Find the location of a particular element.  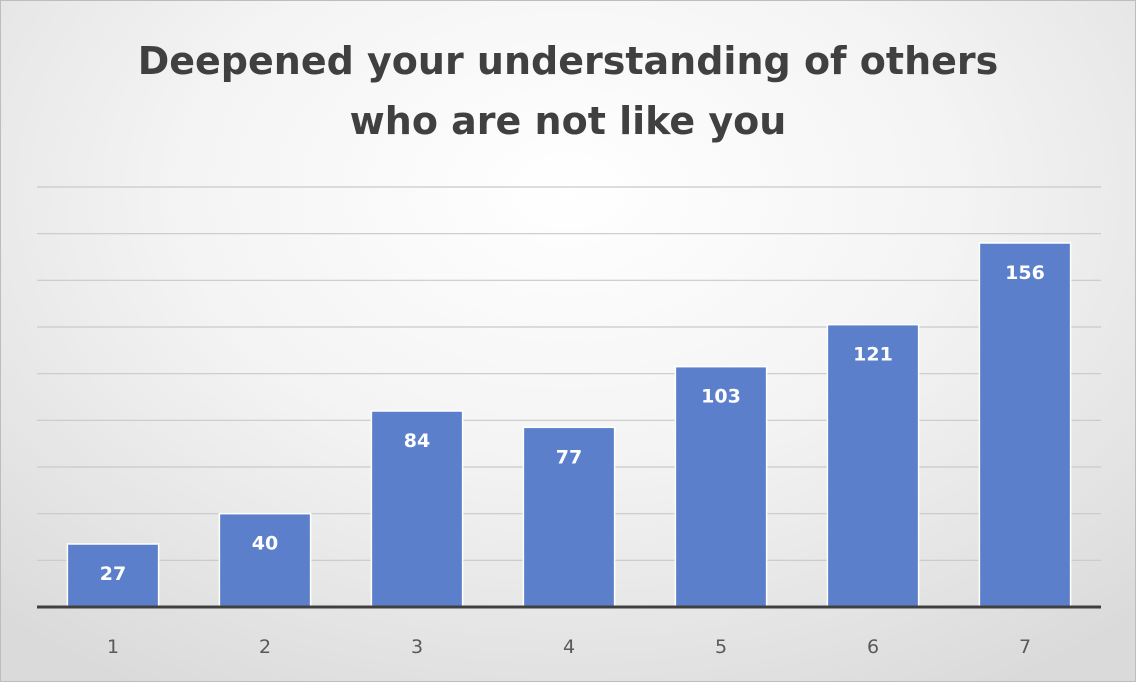

data-label-1: 27 is located at coordinates (113, 574).